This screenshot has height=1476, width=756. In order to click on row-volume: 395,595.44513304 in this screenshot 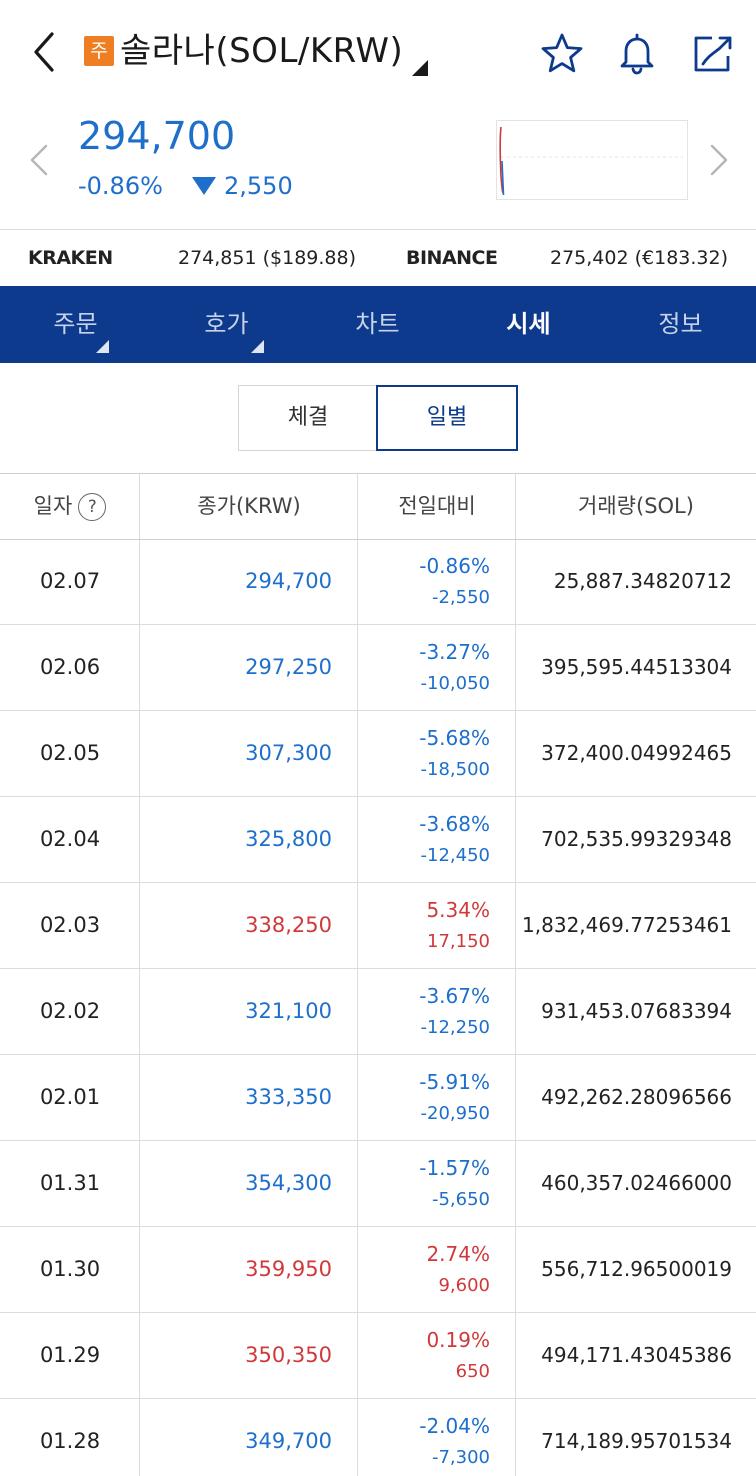, I will do `click(636, 667)`.